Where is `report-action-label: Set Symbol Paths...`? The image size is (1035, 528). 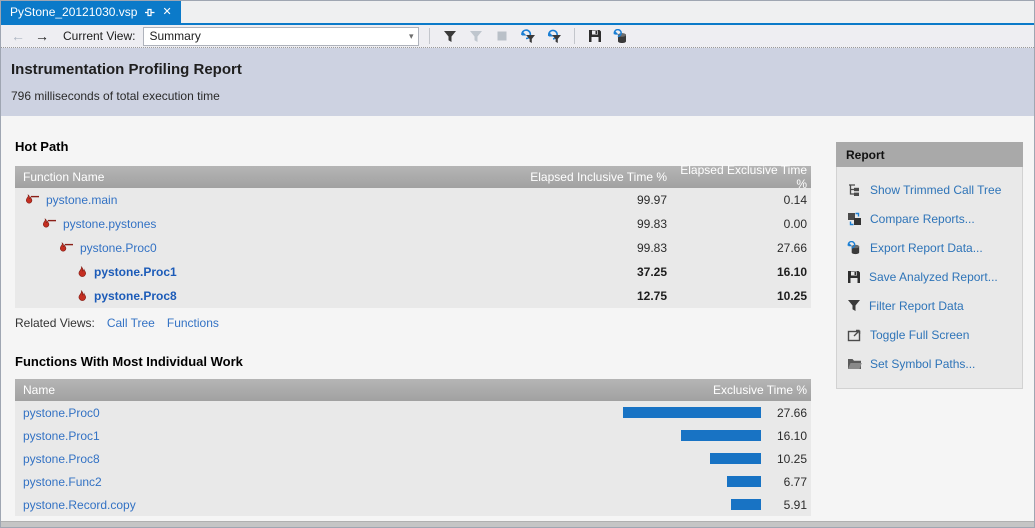
report-action-label: Set Symbol Paths... is located at coordinates (923, 363).